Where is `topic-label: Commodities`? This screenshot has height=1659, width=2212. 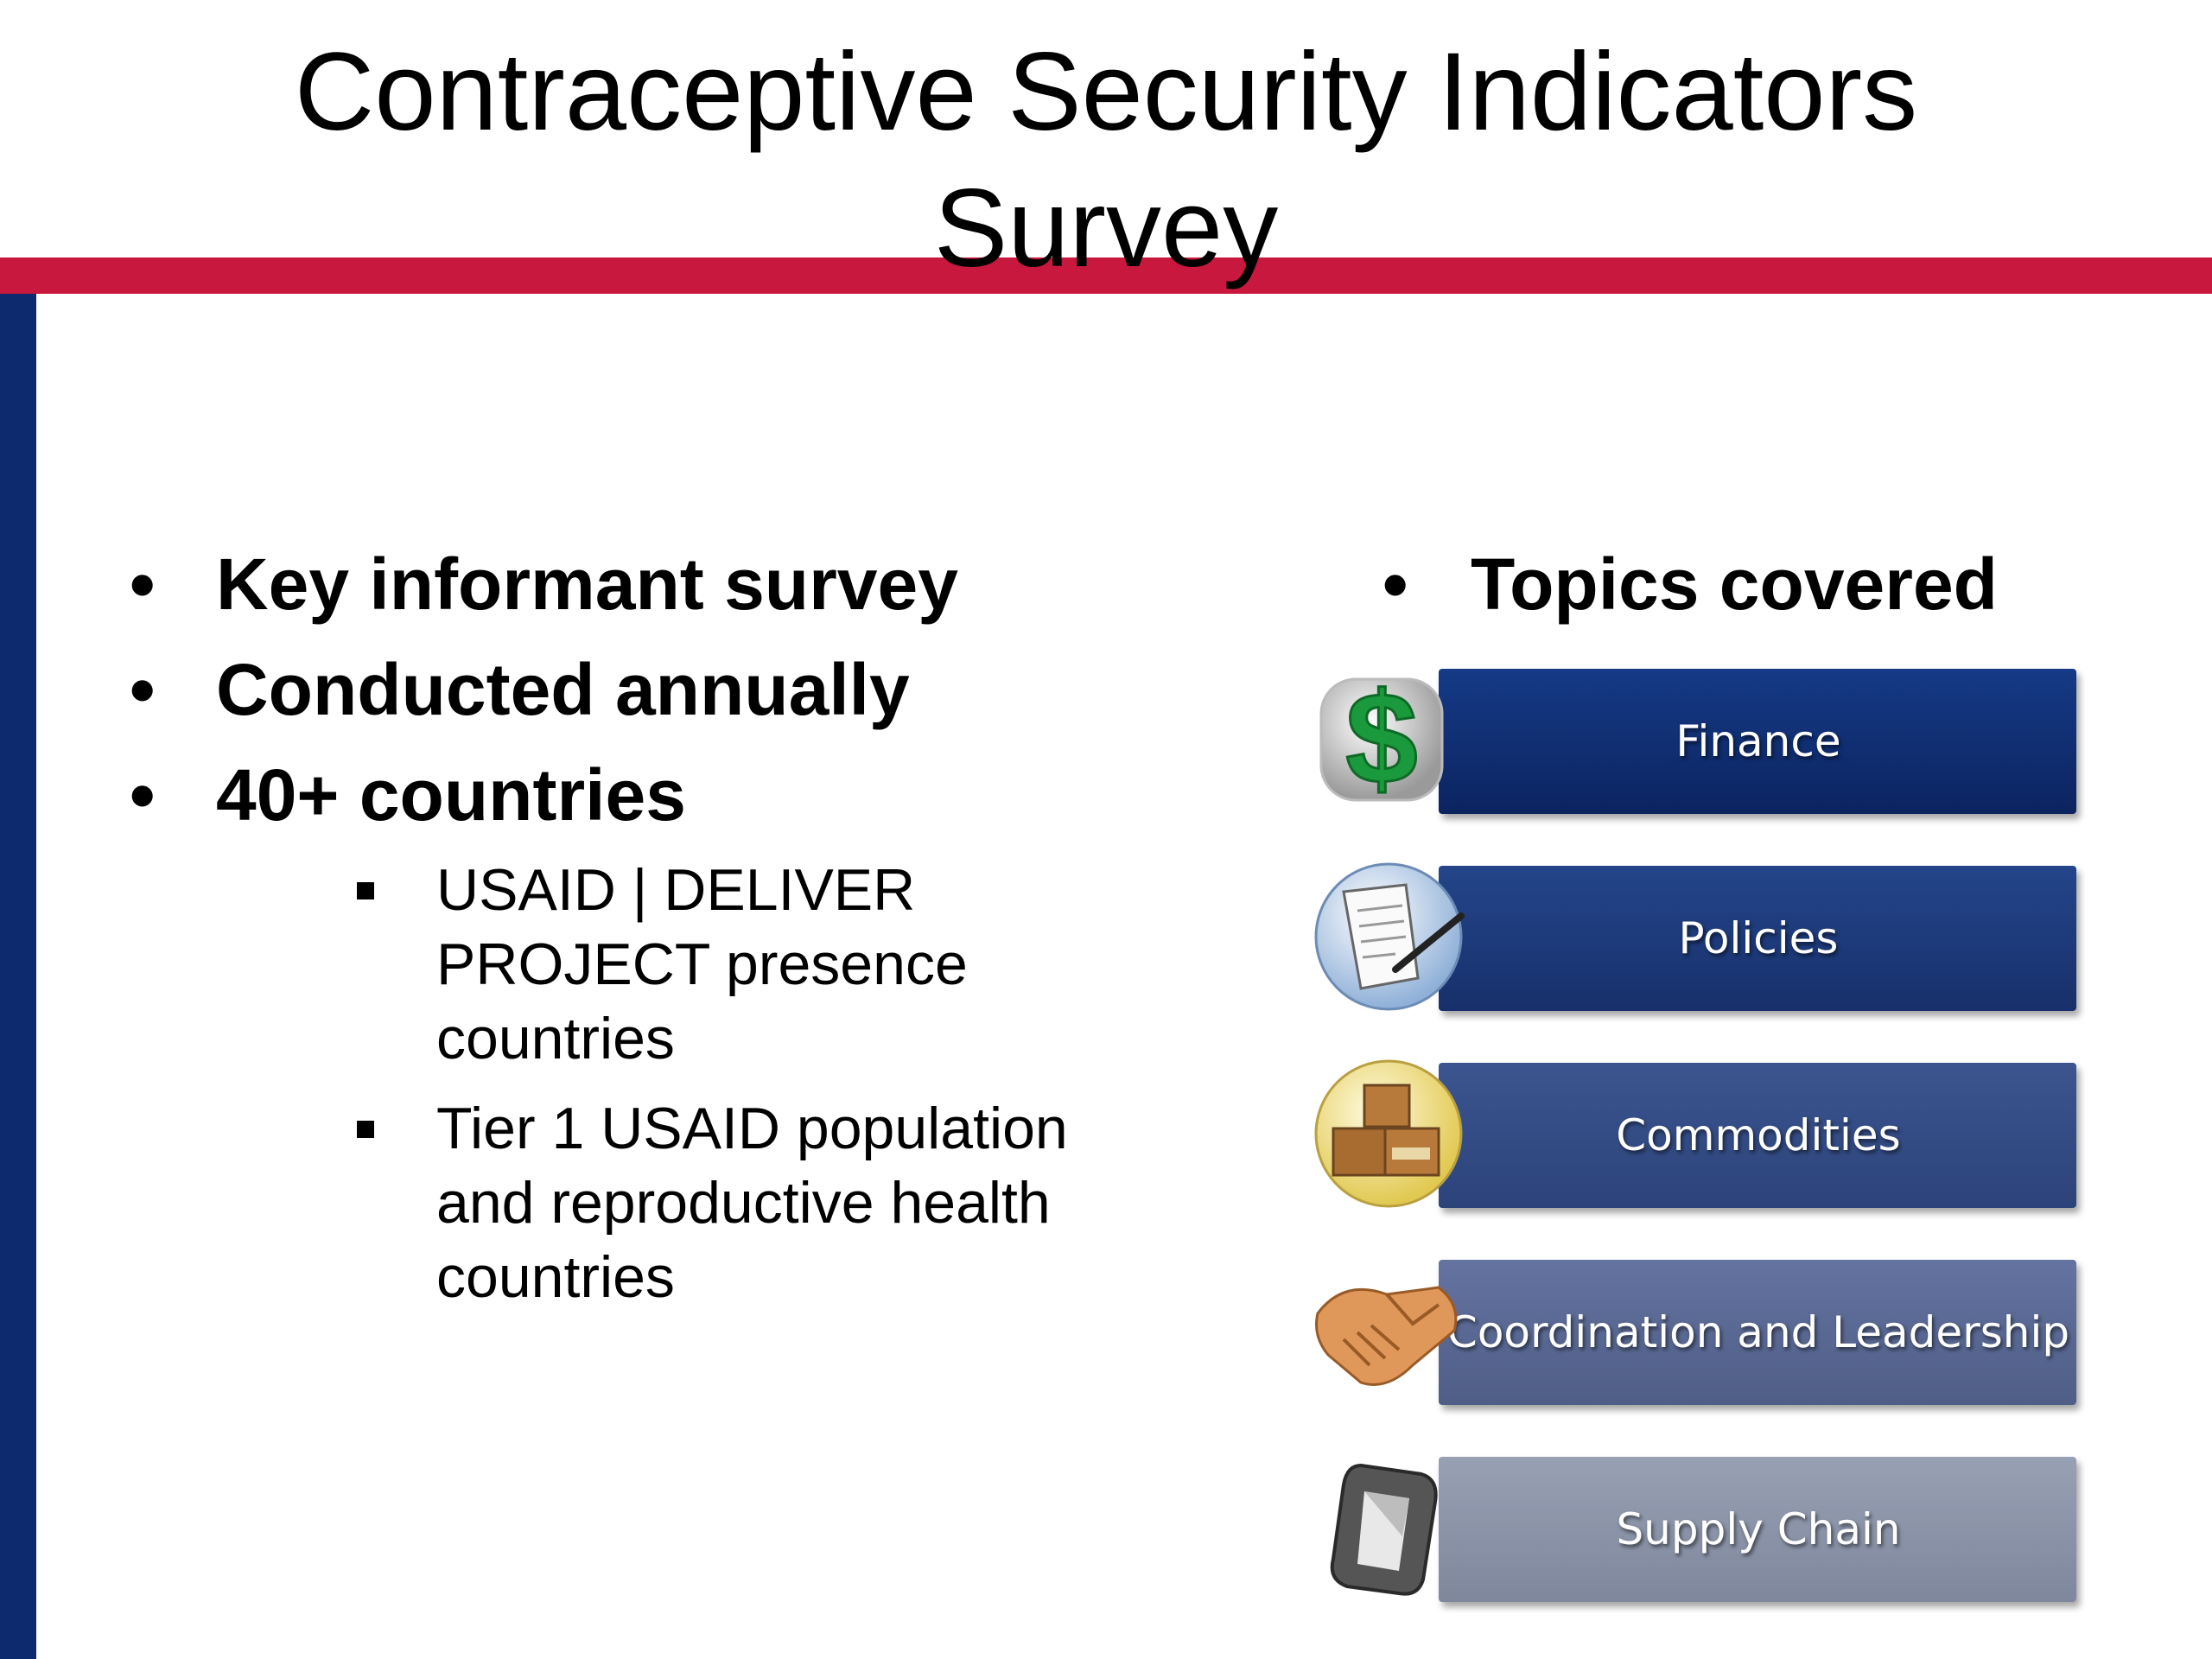 topic-label: Commodities is located at coordinates (1758, 1135).